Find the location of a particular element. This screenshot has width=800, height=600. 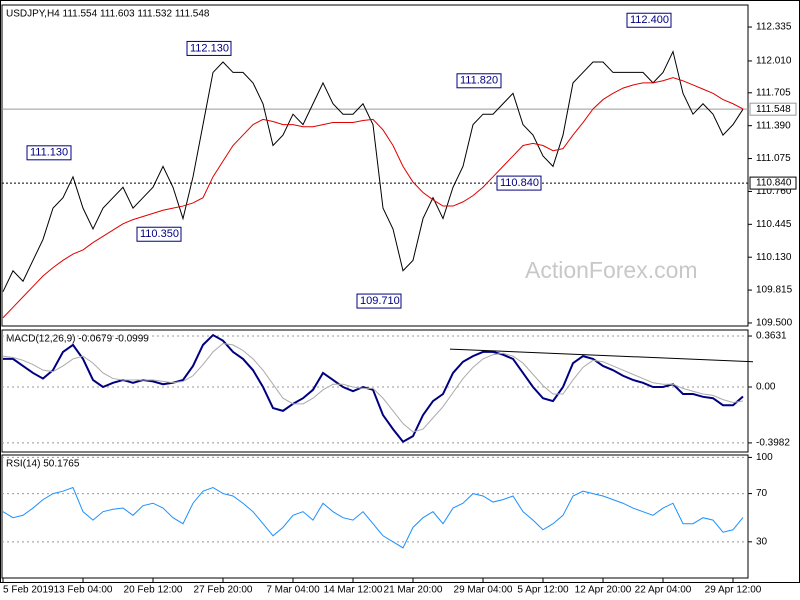

level-label: 110.840 is located at coordinates (774, 183).